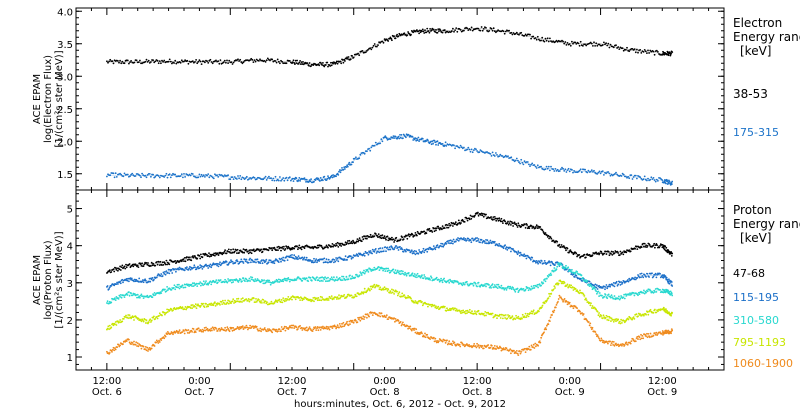 The image size is (800, 410). What do you see at coordinates (65, 77) in the screenshot?
I see `electron-ytick-label: 3.0` at bounding box center [65, 77].